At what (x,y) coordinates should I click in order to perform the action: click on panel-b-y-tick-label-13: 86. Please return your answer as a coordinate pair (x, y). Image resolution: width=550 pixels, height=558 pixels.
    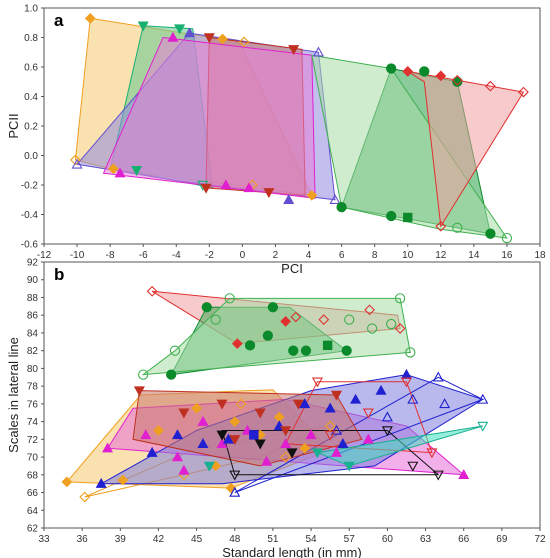
    Looking at the image, I should click on (33, 316).